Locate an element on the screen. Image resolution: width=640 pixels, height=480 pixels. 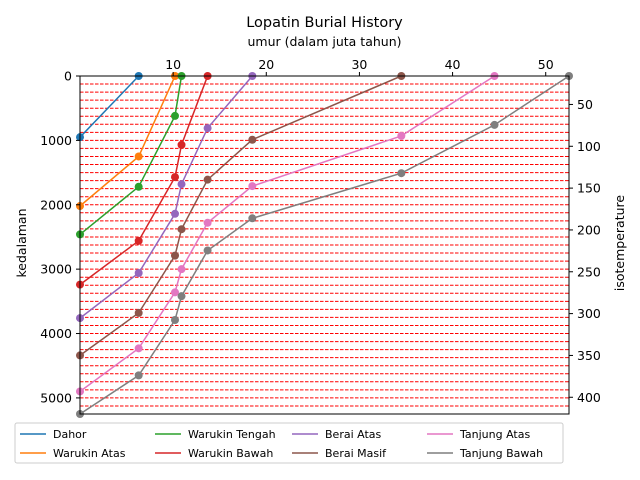
y2-tick-label: 400 is located at coordinates (589, 397).